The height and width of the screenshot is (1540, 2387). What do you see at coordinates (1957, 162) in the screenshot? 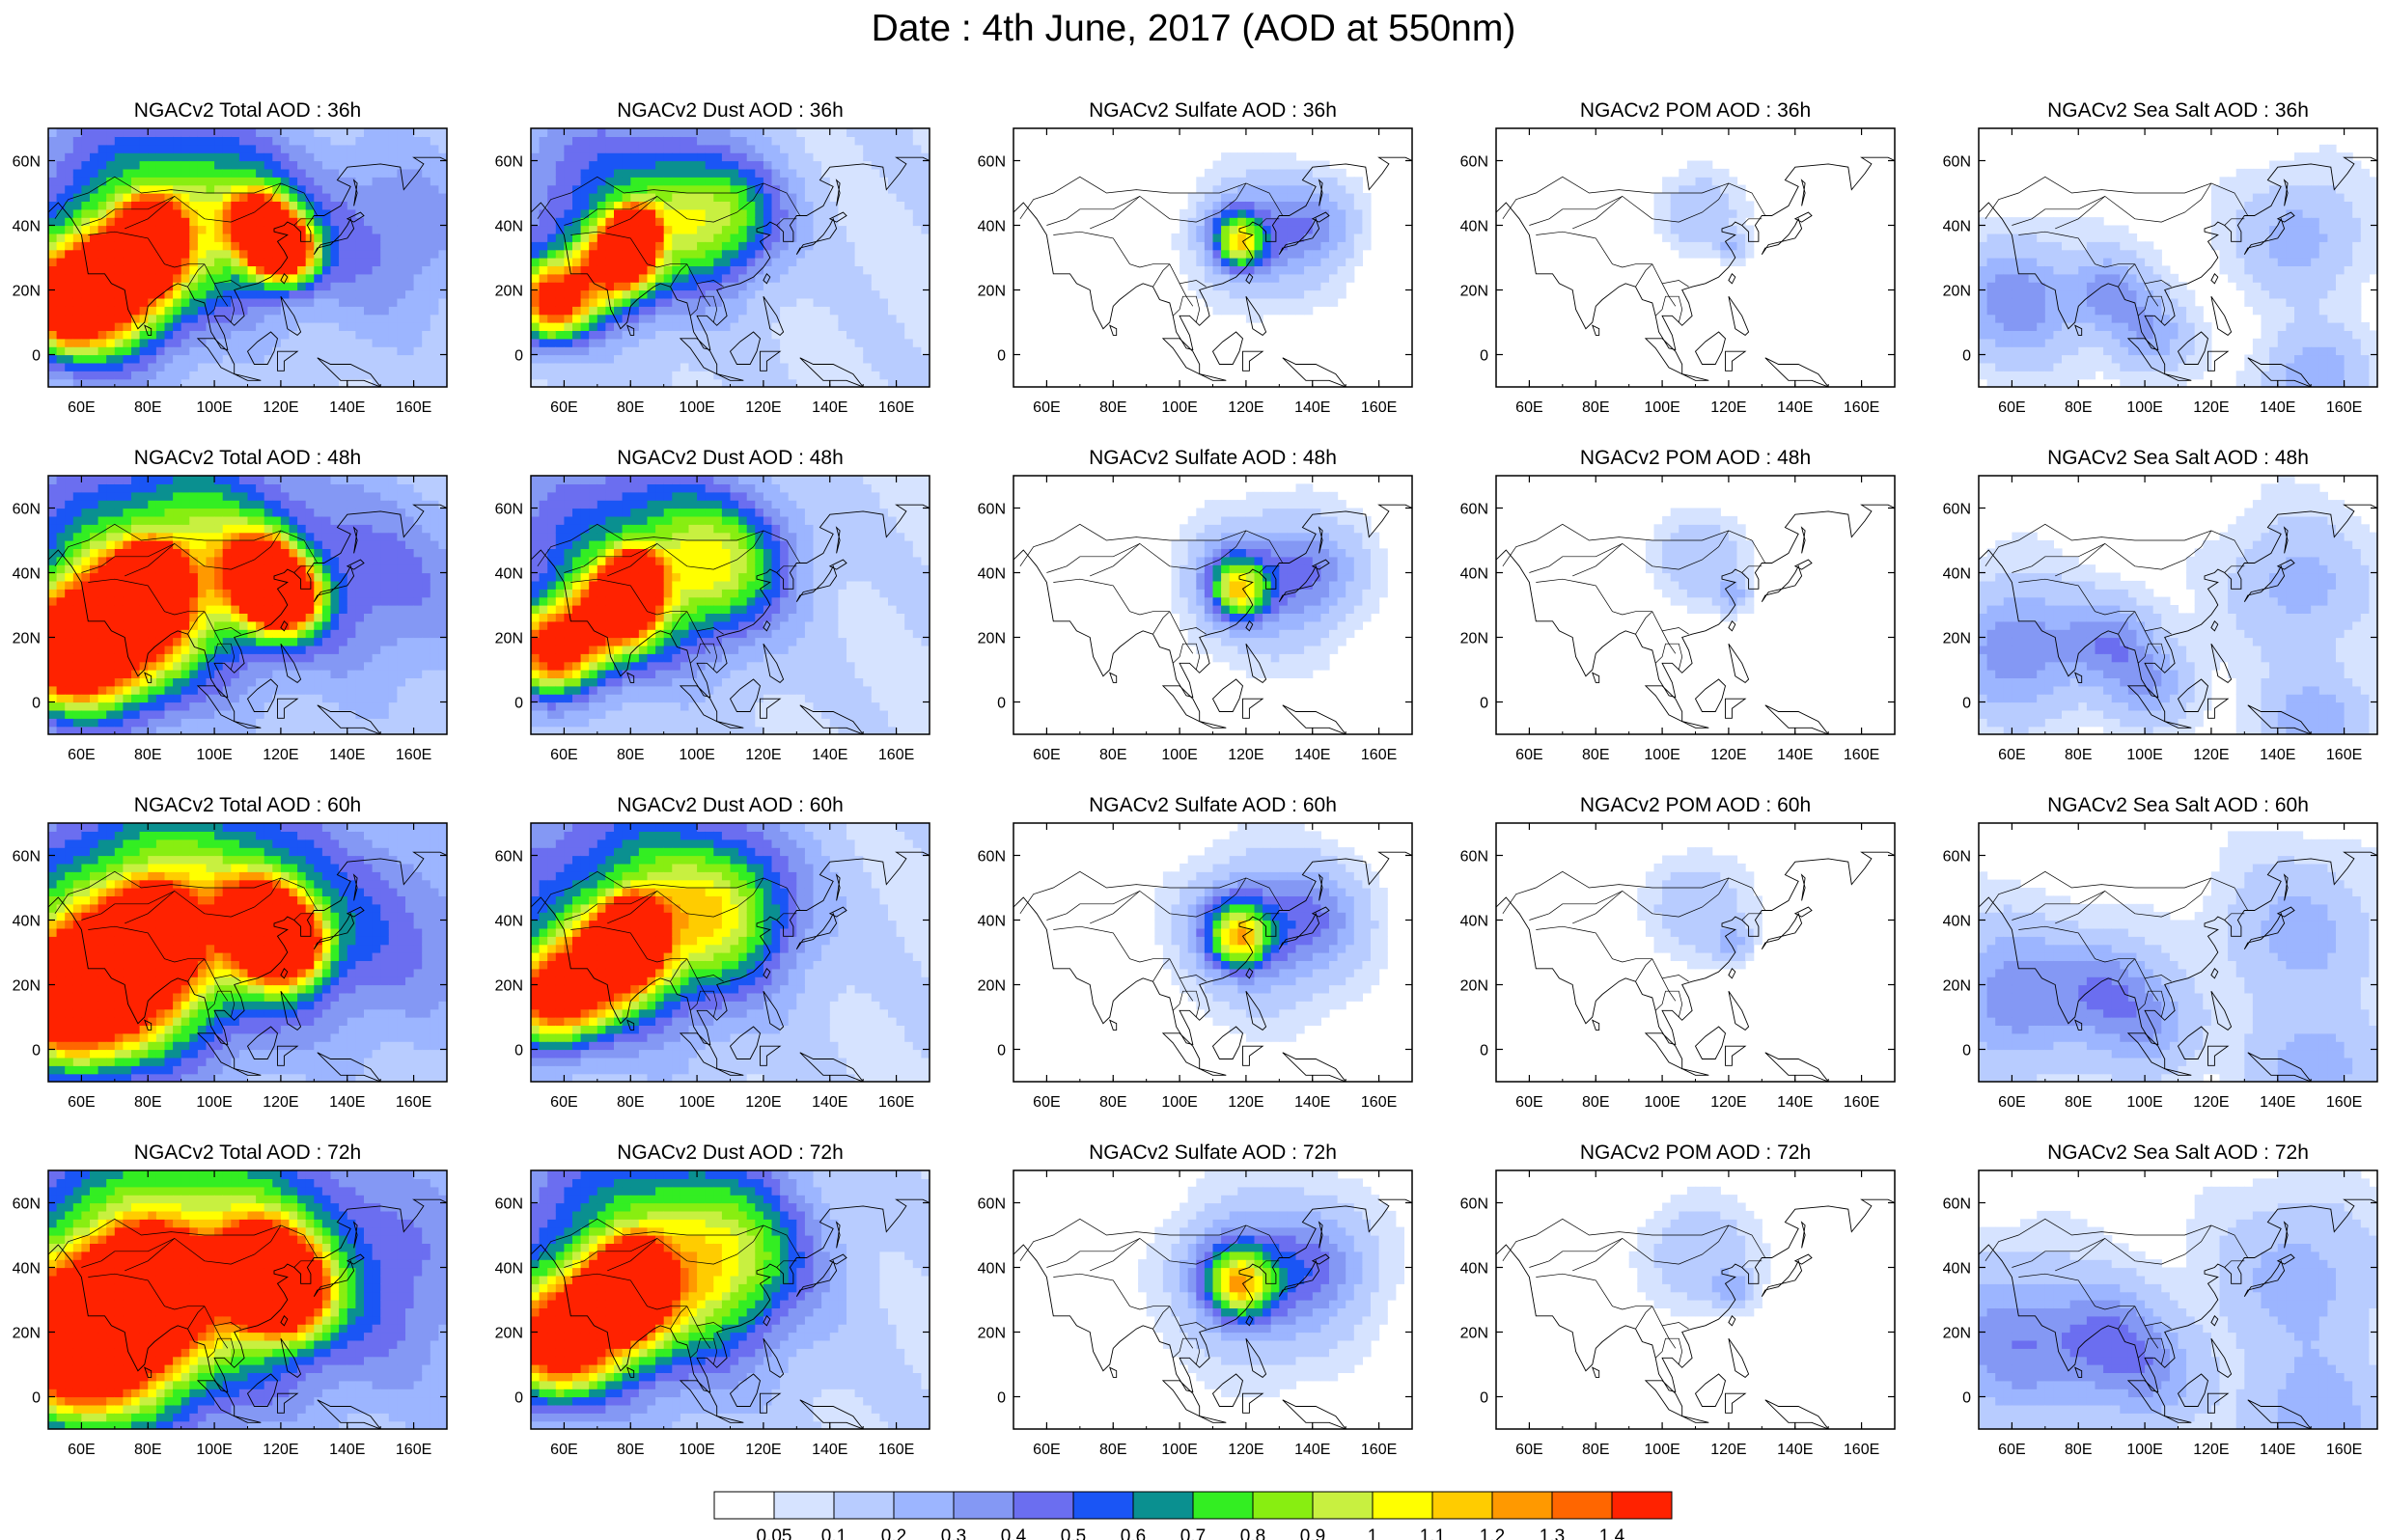
I see `lat-tick-label: 60N` at bounding box center [1957, 162].